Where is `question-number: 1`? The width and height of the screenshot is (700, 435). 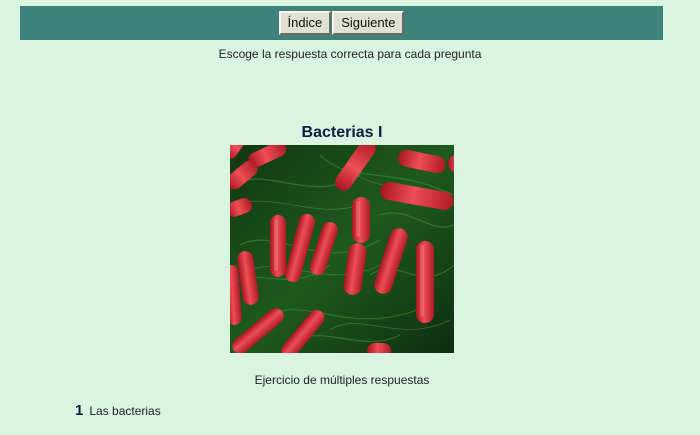
question-number: 1 is located at coordinates (79, 410).